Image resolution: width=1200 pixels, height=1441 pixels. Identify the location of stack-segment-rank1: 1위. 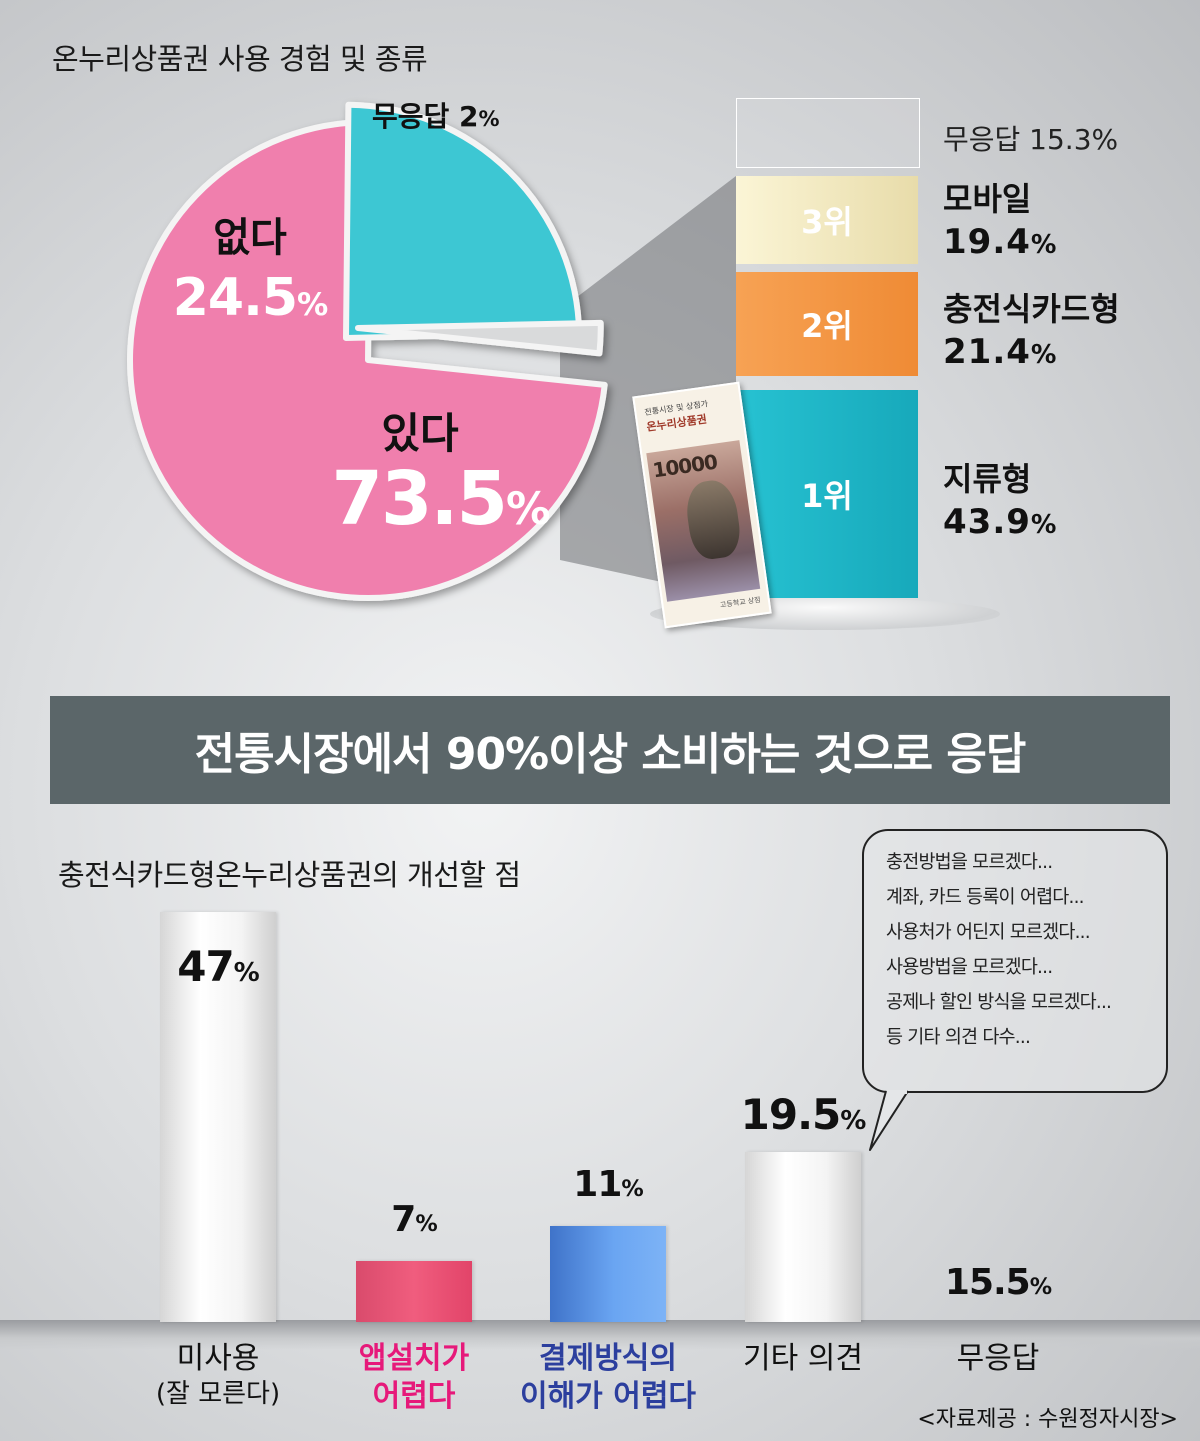
(827, 494).